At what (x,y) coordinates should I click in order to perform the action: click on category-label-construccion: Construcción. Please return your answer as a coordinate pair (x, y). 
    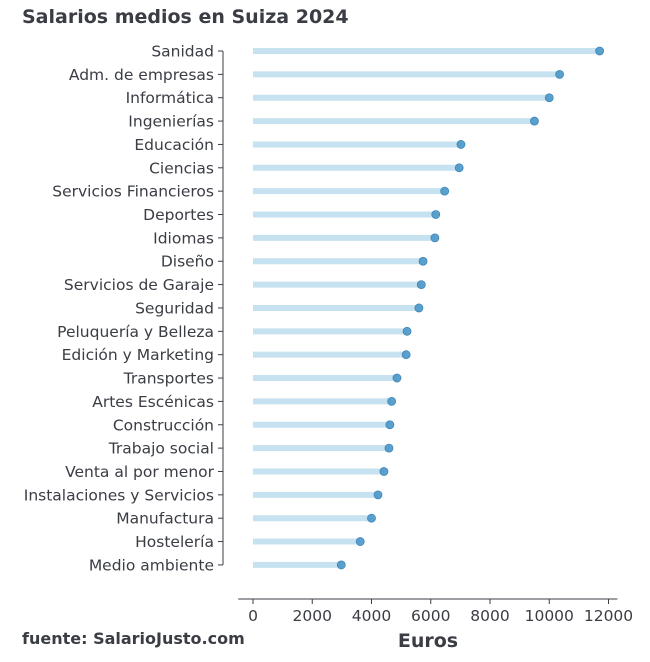
    Looking at the image, I should click on (163, 425).